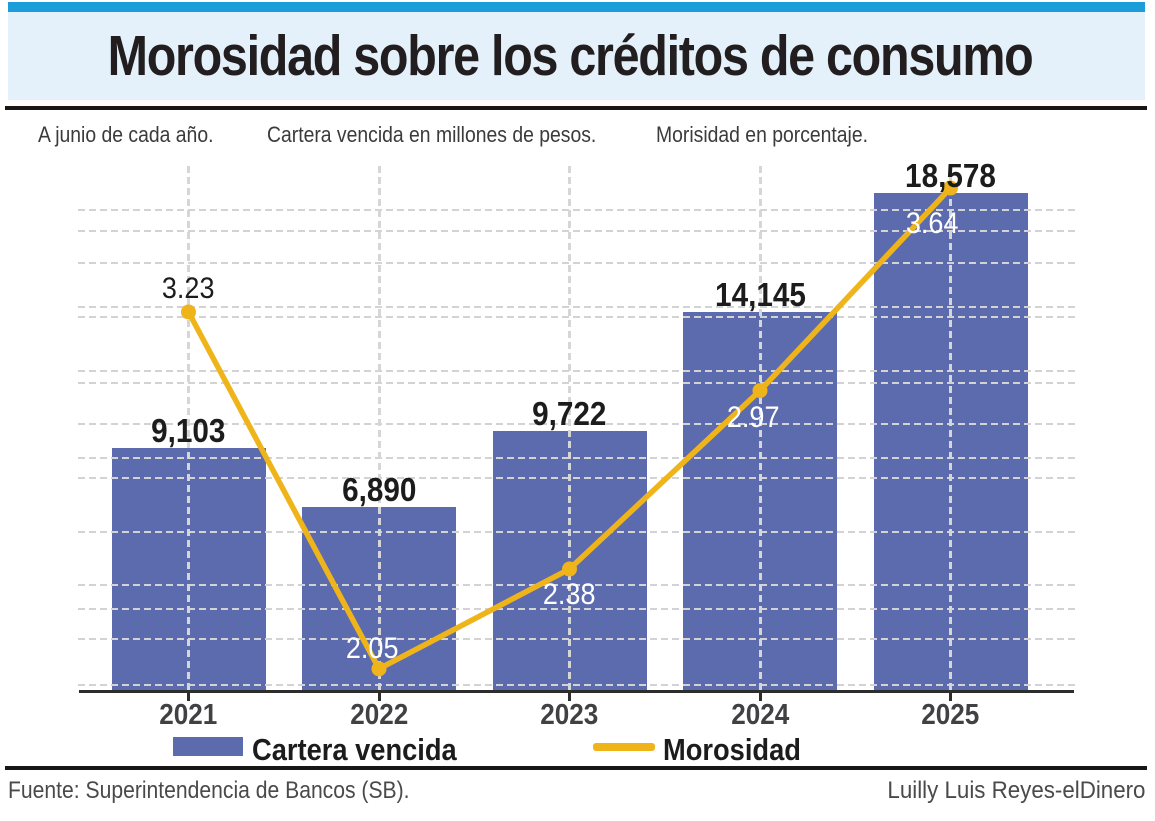 This screenshot has height=821, width=1155. I want to click on bar-value-label-2021: 9,103, so click(189, 431).